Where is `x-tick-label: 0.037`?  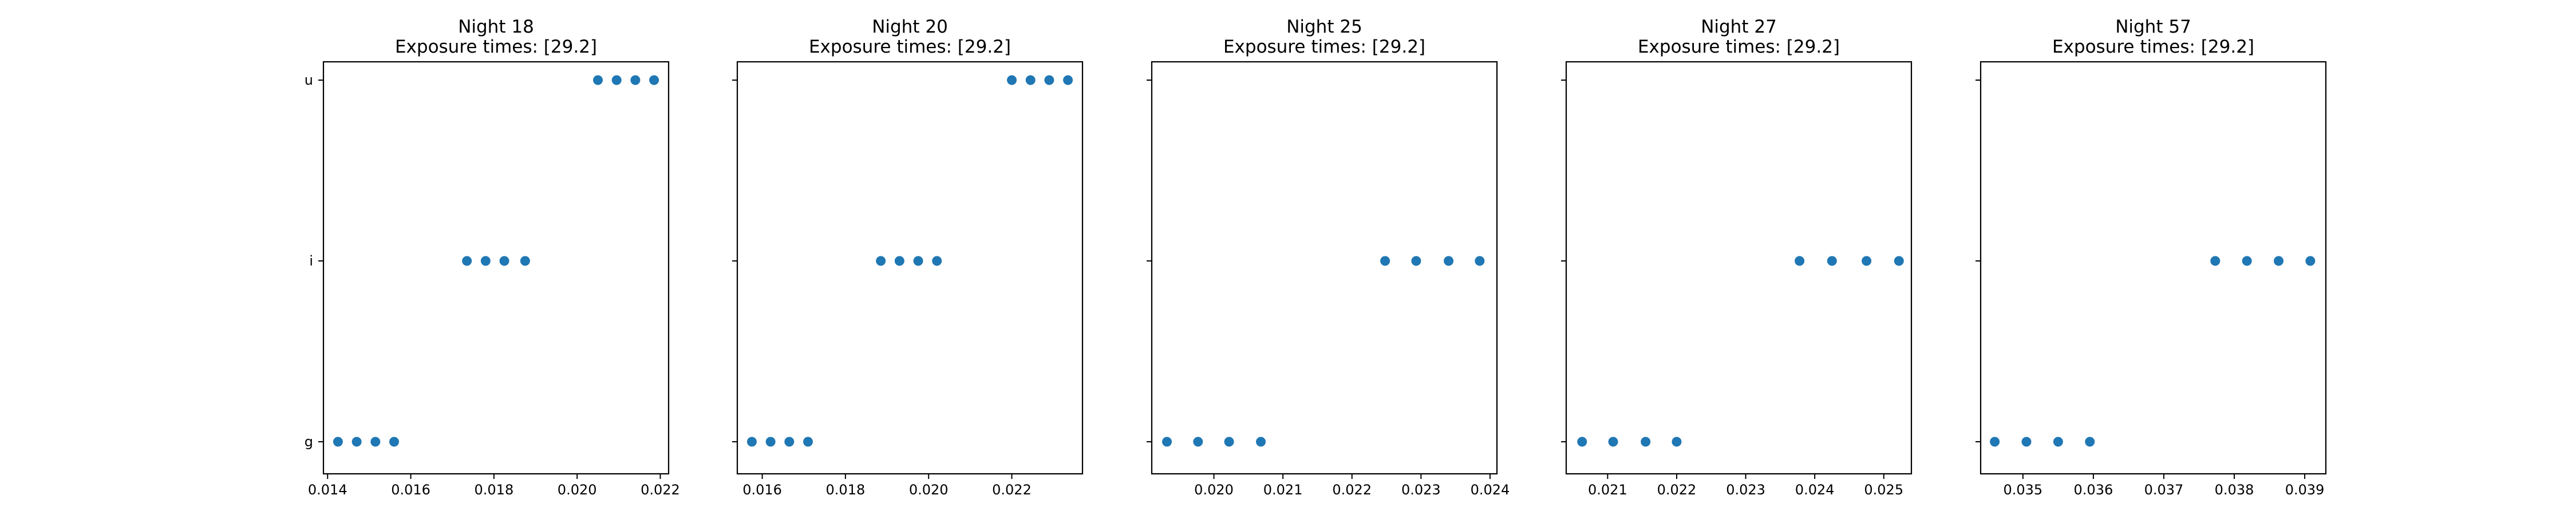 x-tick-label: 0.037 is located at coordinates (2164, 490).